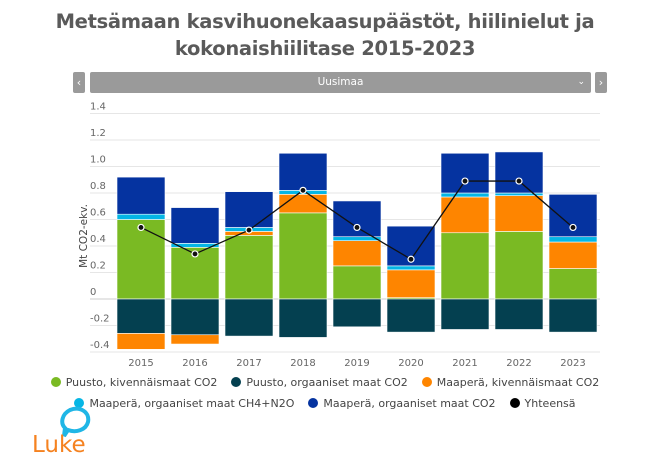 This screenshot has width=650, height=470. I want to click on bar-maapera_kiv-2019, so click(357, 253).